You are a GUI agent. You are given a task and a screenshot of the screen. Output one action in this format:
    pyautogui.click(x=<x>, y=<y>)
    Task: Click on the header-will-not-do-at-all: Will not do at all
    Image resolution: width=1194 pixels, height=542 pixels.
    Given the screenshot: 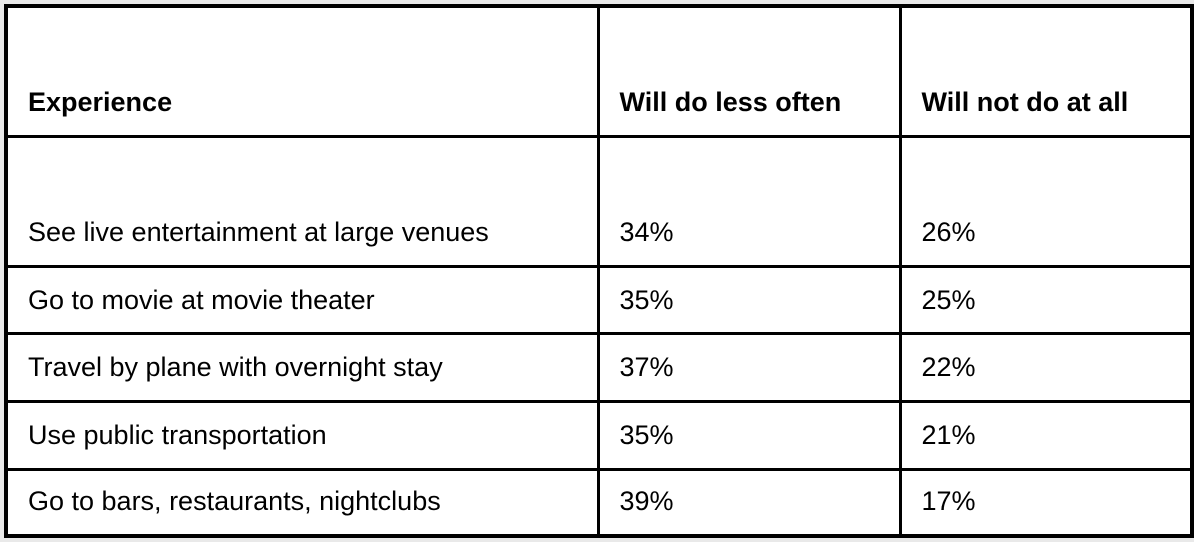 What is the action you would take?
    pyautogui.click(x=1046, y=71)
    